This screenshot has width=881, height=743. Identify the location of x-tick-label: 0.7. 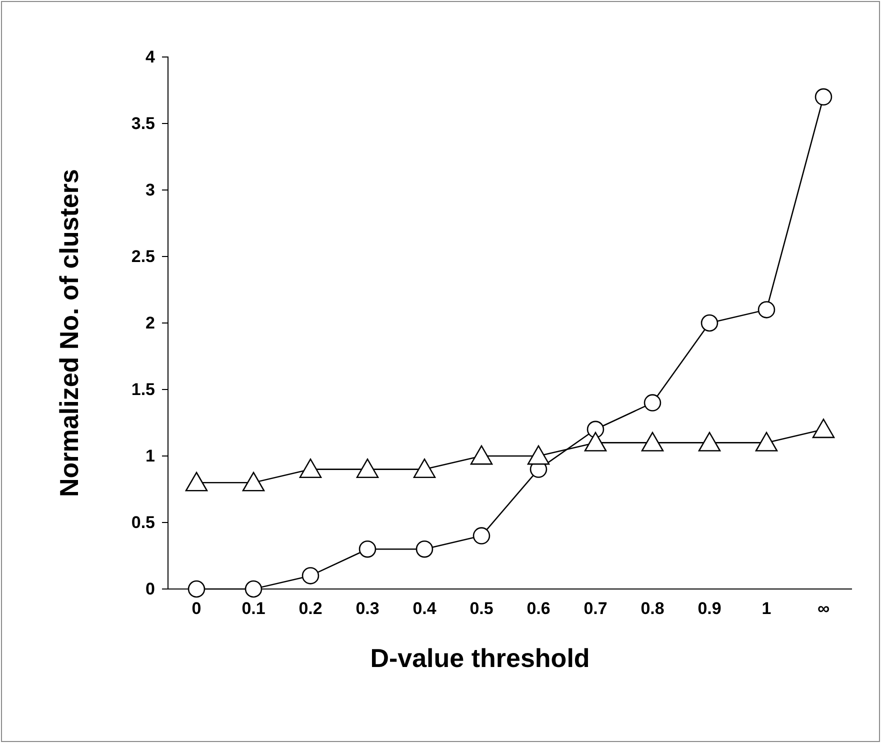
(596, 608).